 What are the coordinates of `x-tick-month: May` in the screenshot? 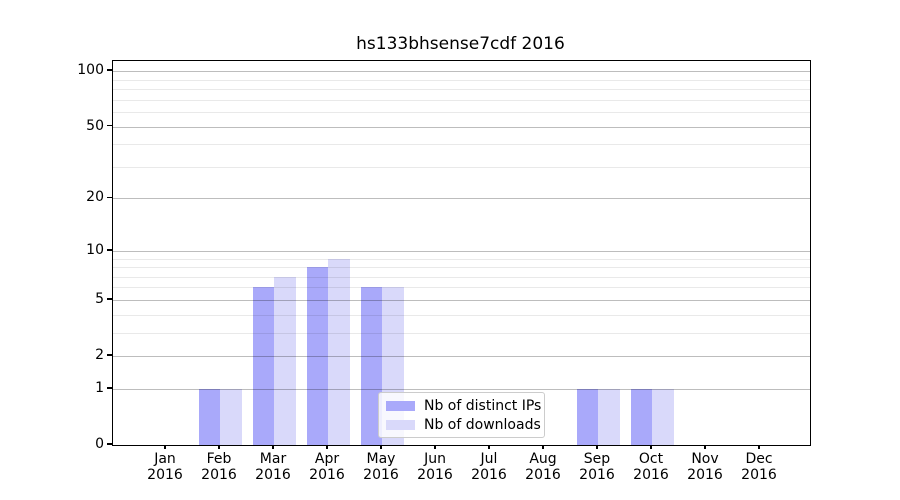 It's located at (381, 459).